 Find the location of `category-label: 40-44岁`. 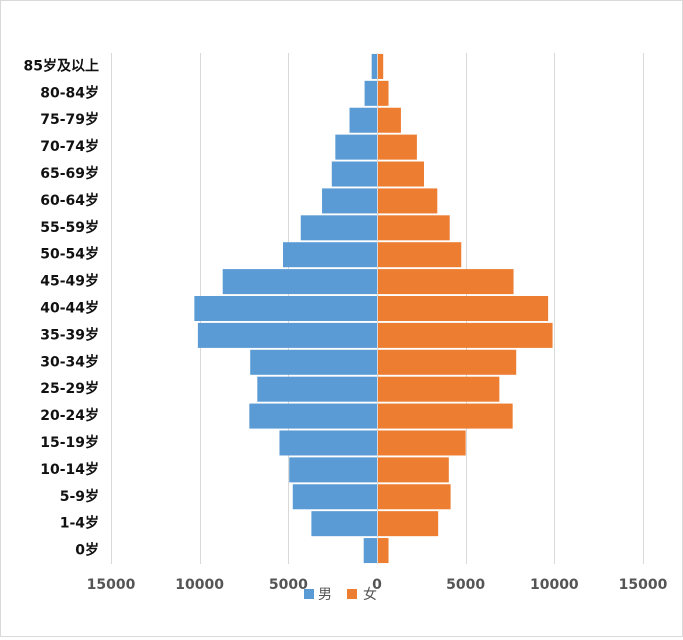

category-label: 40-44岁 is located at coordinates (69, 308).